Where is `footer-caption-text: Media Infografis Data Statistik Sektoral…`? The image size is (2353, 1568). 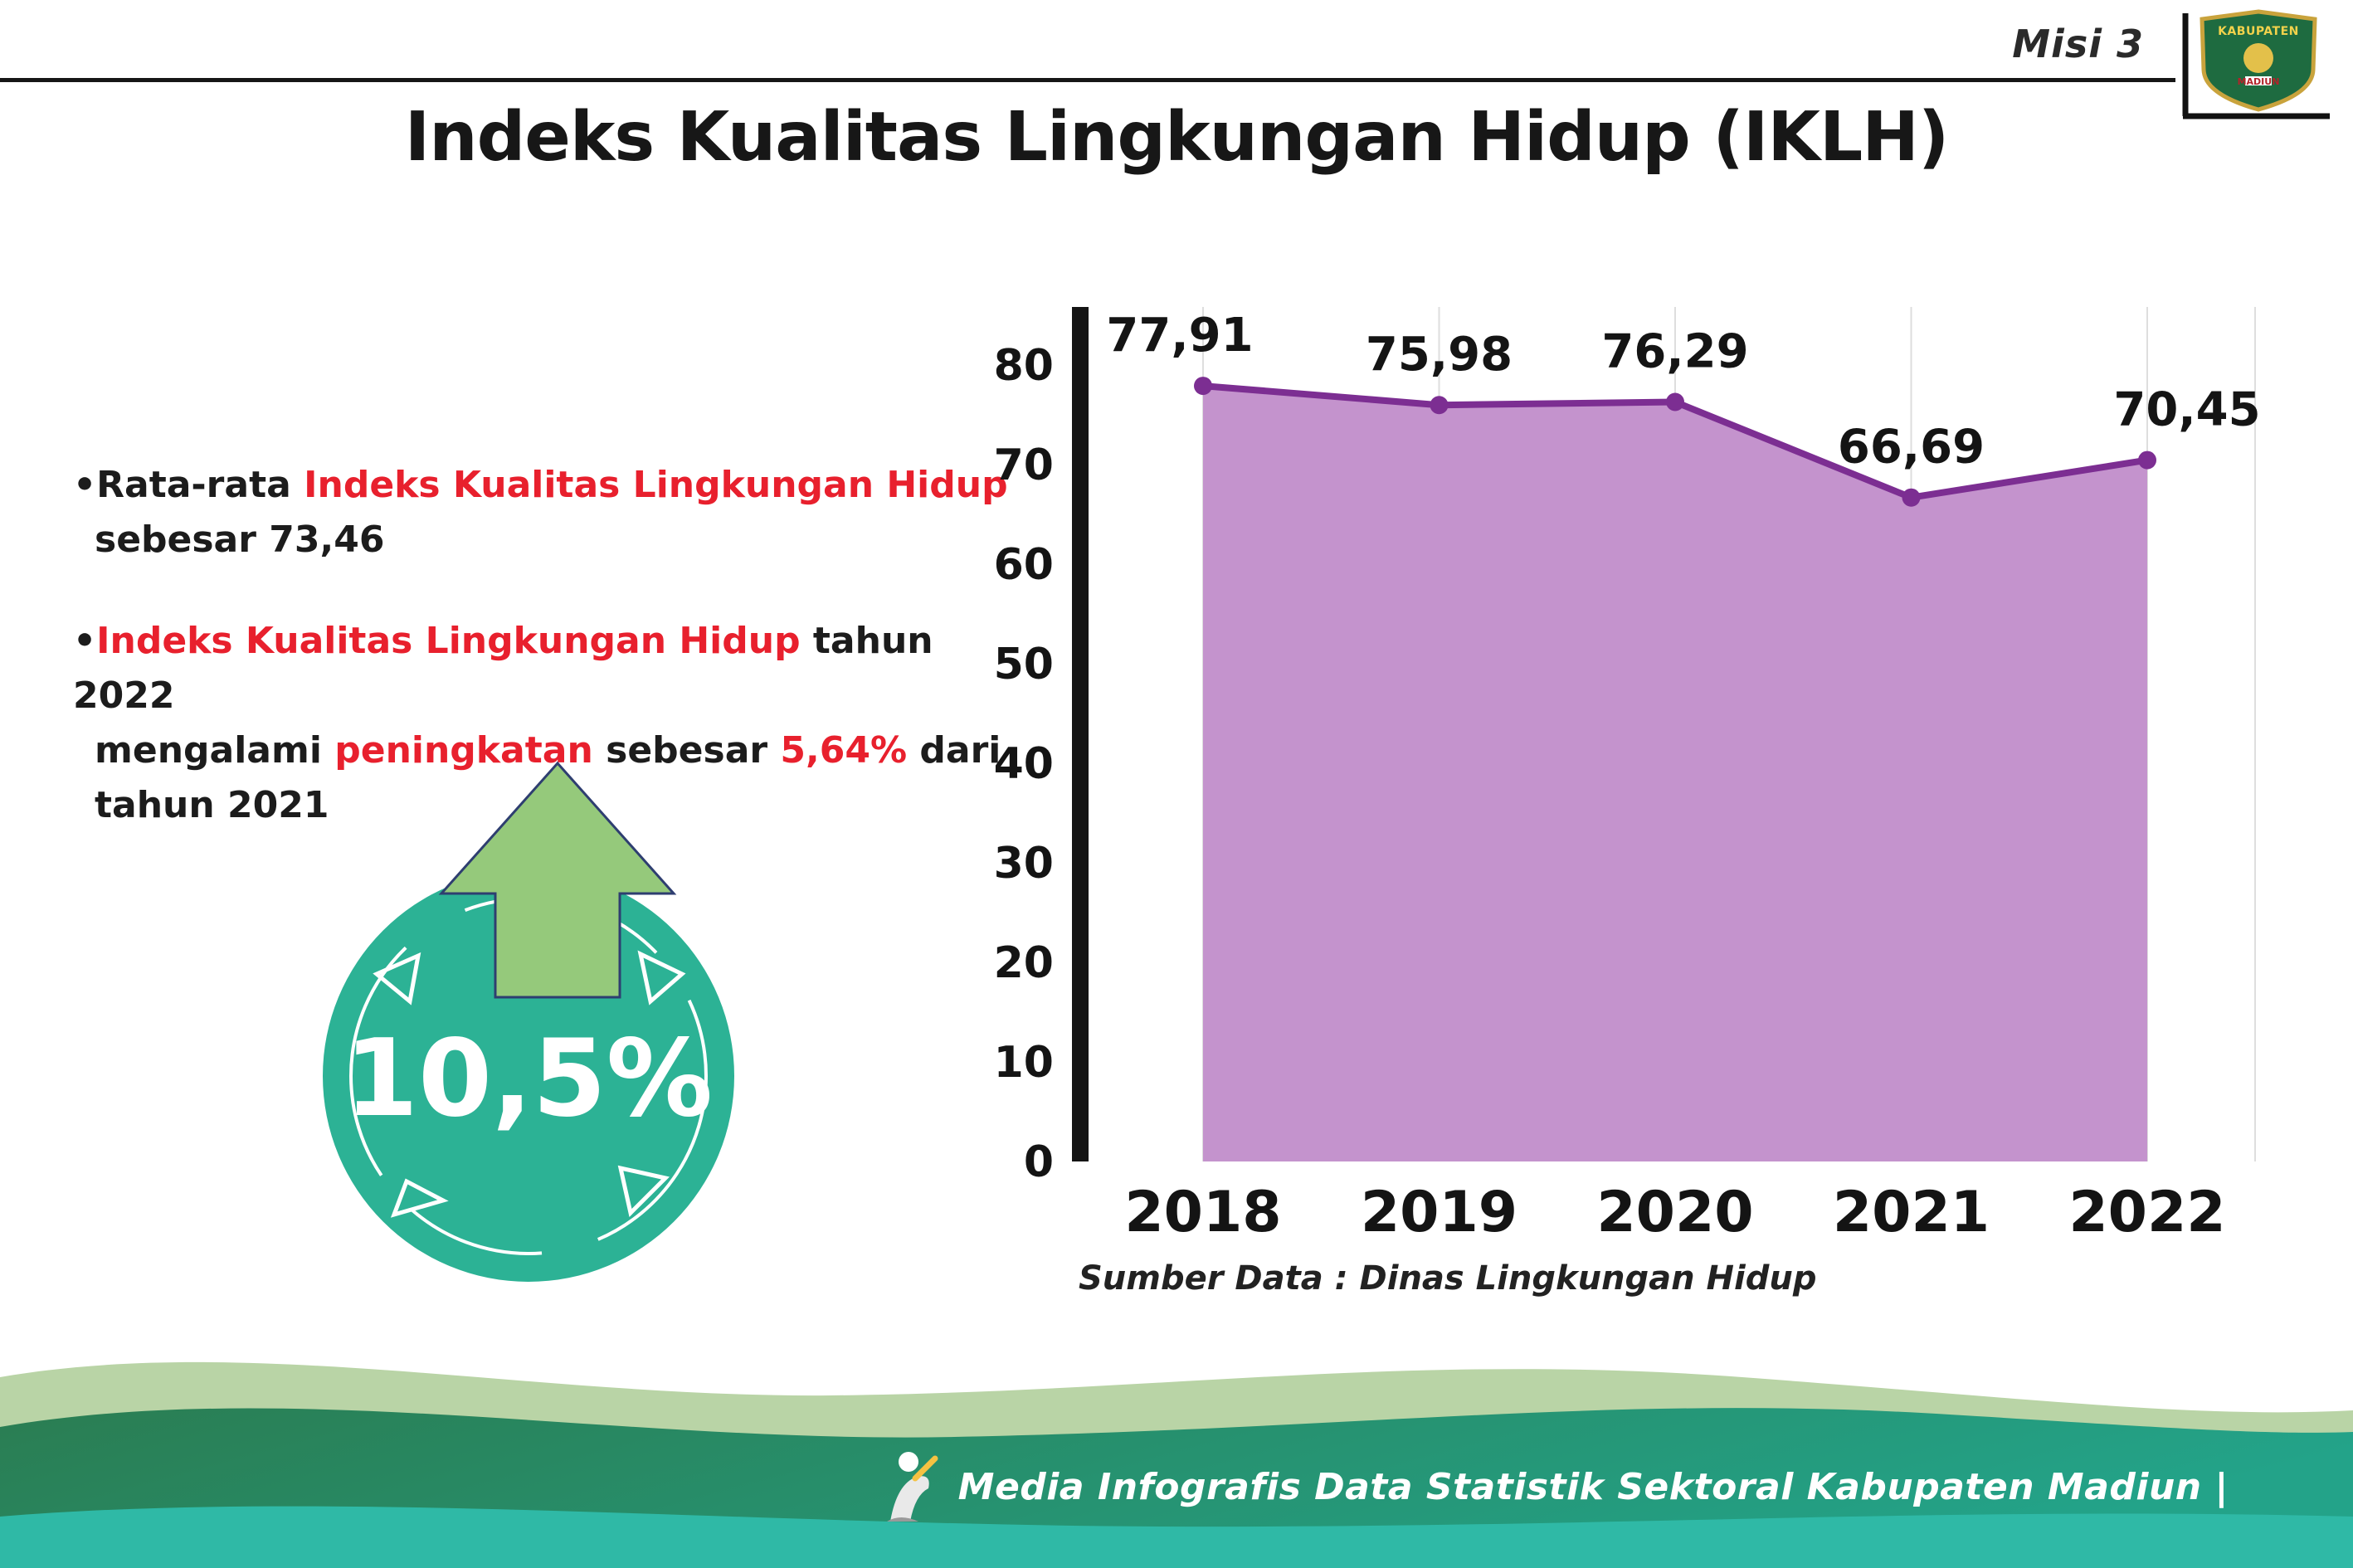 footer-caption-text: Media Infografis Data Statistik Sektoral… is located at coordinates (1593, 1486).